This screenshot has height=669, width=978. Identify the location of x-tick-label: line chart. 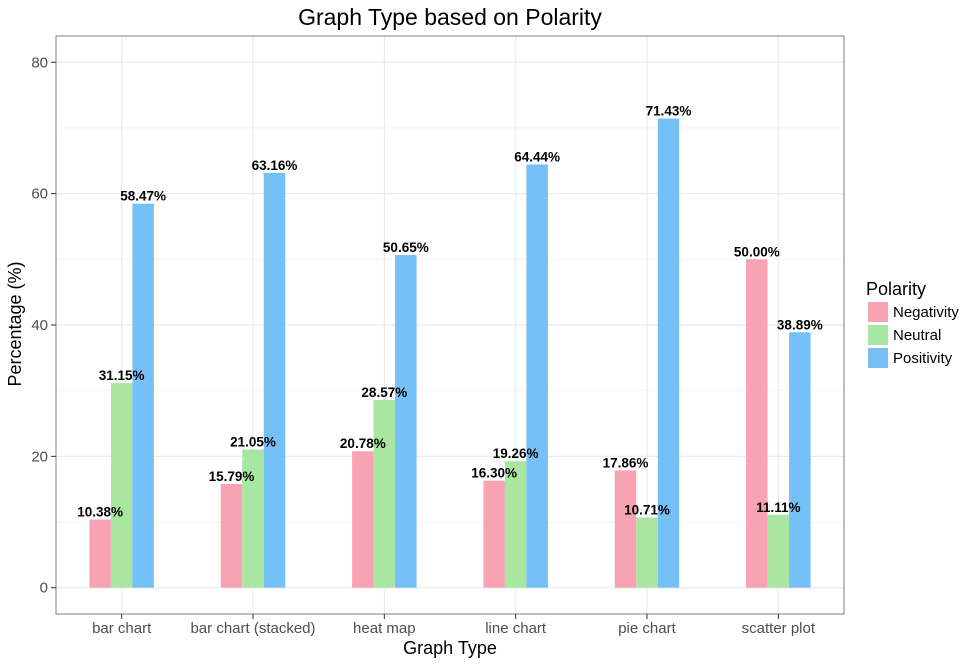
(516, 628).